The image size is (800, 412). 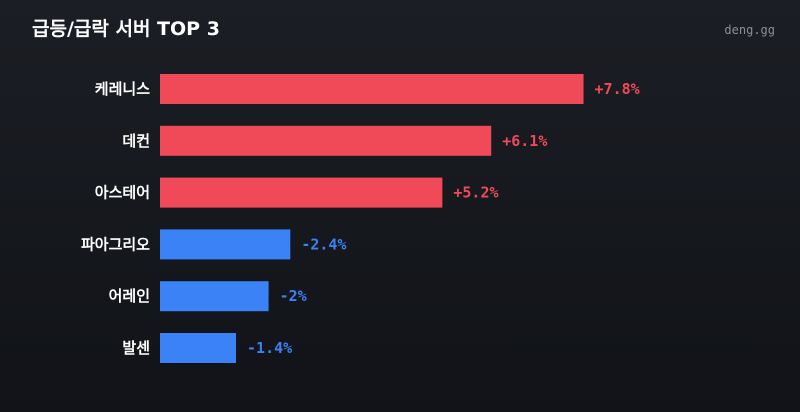 I want to click on category-label: 아스테어, so click(x=122, y=193).